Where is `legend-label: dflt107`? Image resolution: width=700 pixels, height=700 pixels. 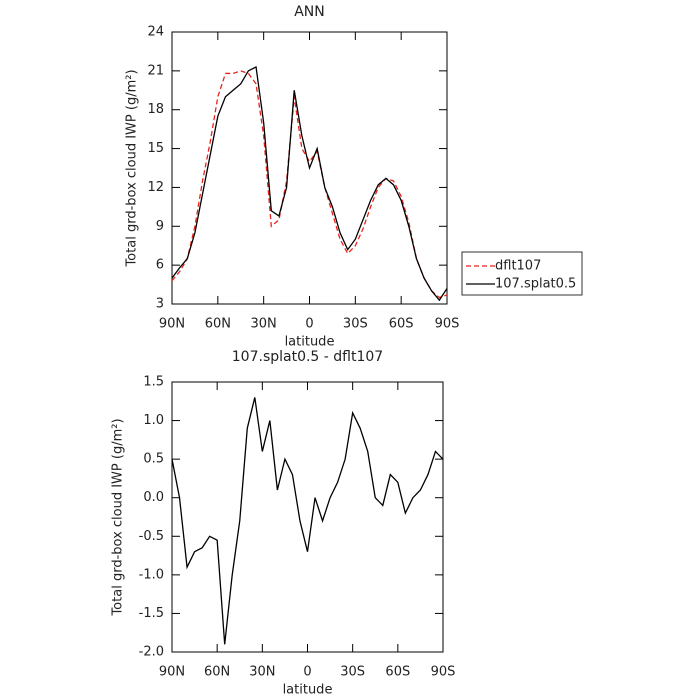 legend-label: dflt107 is located at coordinates (518, 266).